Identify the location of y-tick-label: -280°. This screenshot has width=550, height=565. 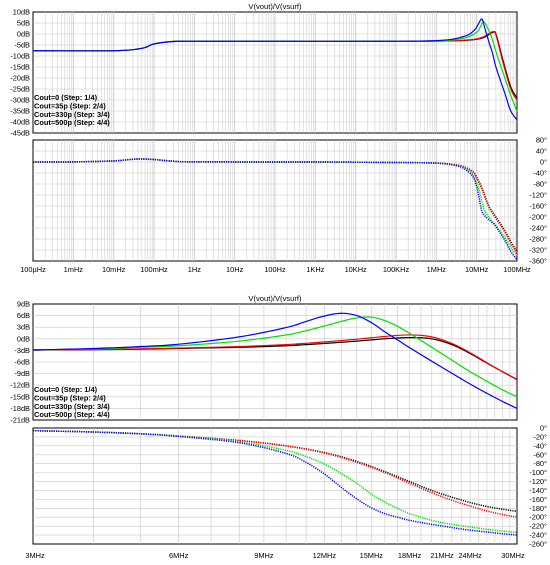
(538, 239).